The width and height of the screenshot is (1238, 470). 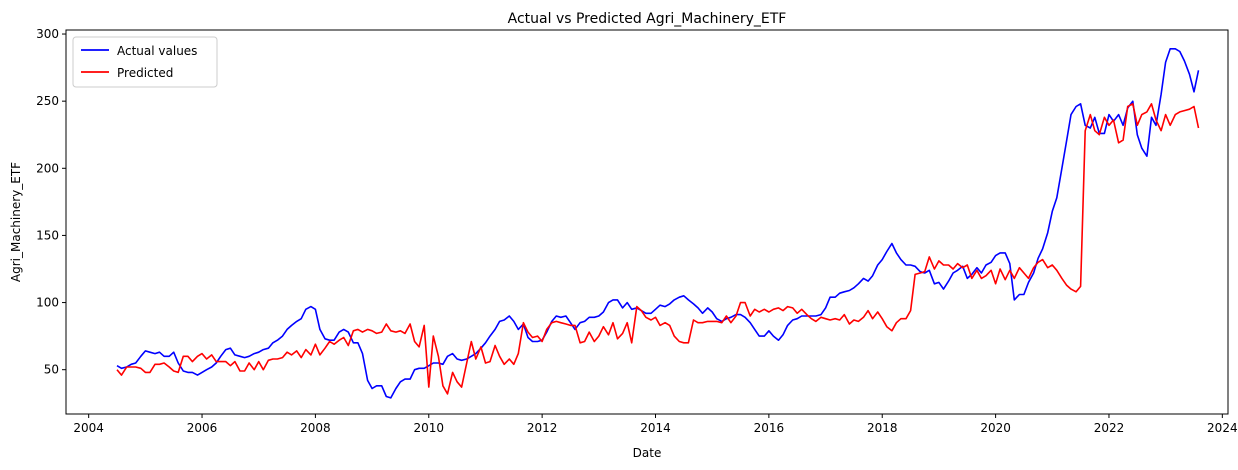 I want to click on x-tick-label: 2016, so click(x=769, y=428).